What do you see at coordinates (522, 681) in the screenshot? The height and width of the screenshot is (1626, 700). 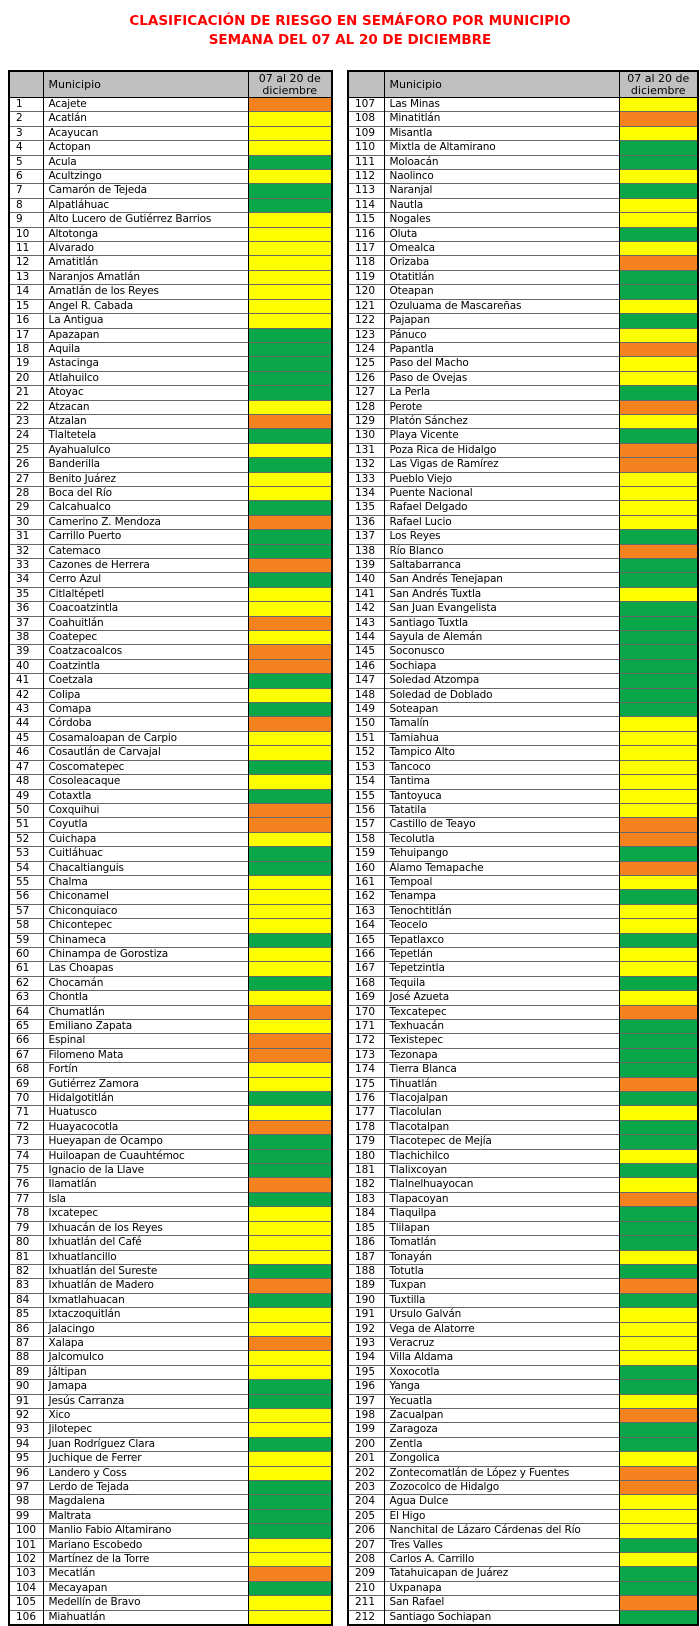 I see `table-row: 147 Soledad Atzompa` at bounding box center [522, 681].